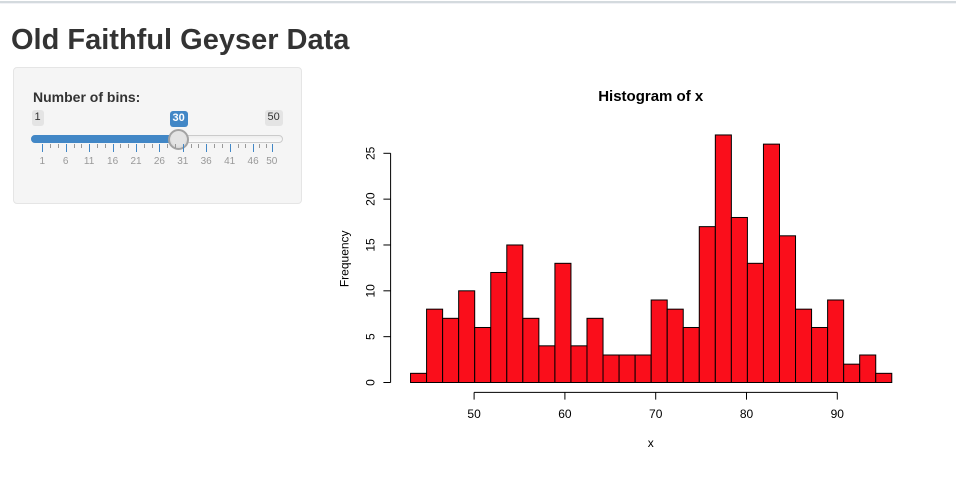 The image size is (956, 487). I want to click on svg-text: 80, so click(747, 414).